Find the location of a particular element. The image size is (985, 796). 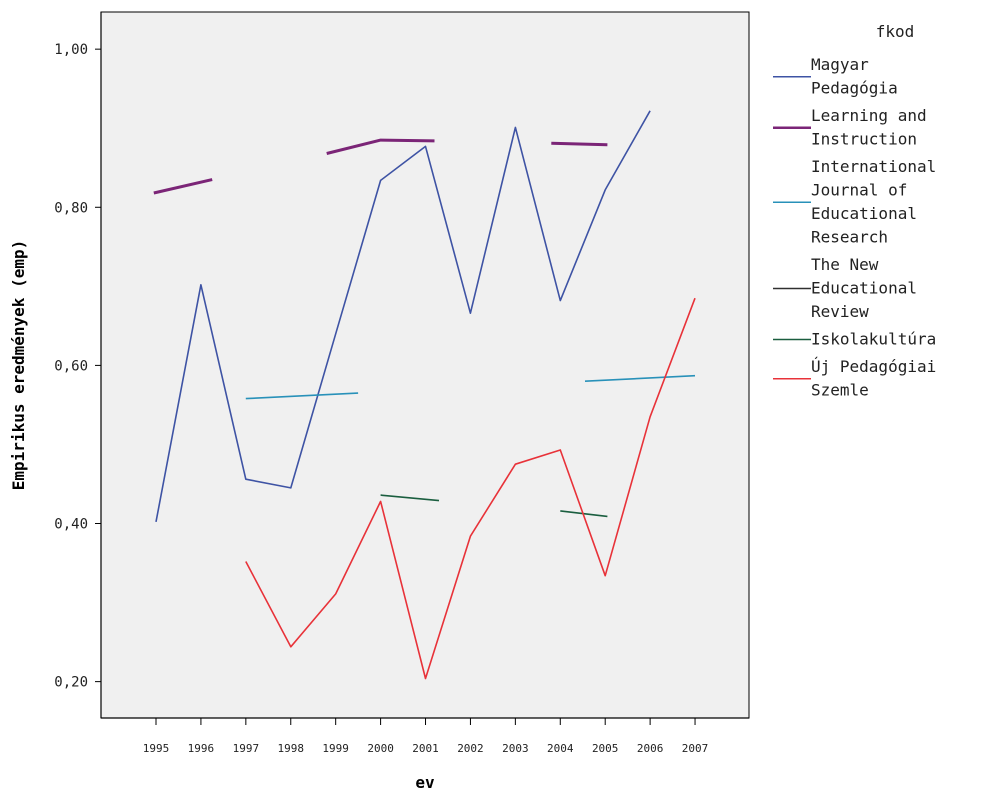

legend-label: Iskolakultúra is located at coordinates (873, 339).